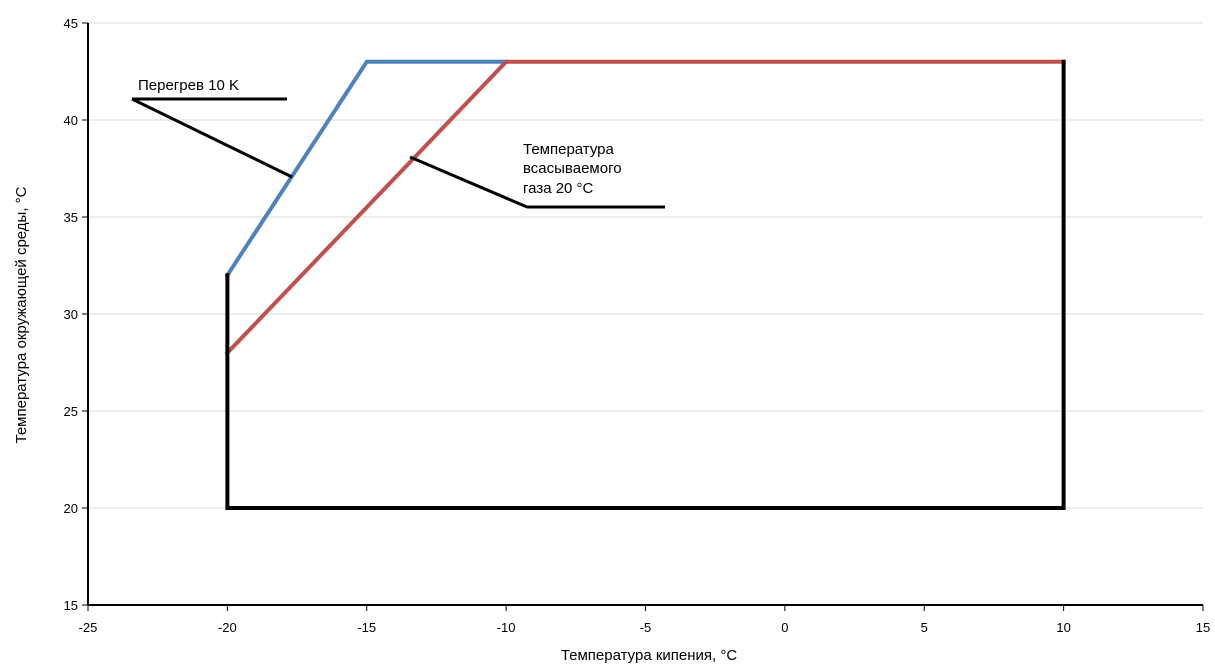  I want to click on x-tick-label: -15, so click(366, 627).